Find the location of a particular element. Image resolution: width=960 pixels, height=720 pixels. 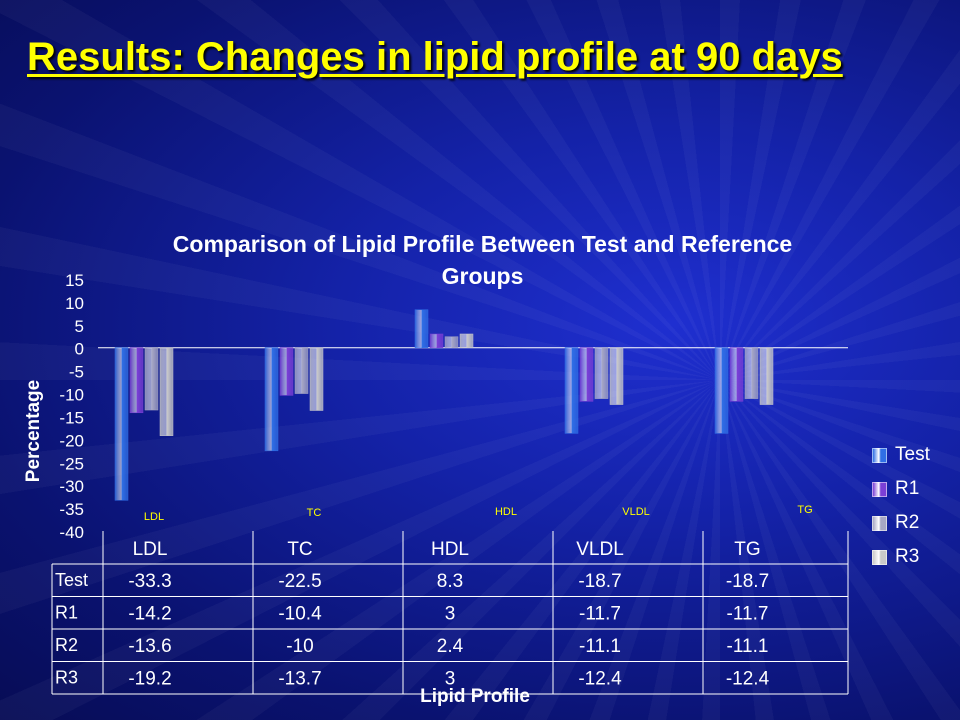

bar-r2-tc is located at coordinates (301, 370).